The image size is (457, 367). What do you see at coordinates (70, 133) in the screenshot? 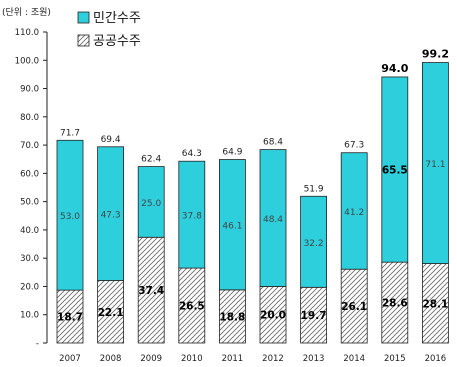
I see `total-value-label: 71.7` at bounding box center [70, 133].